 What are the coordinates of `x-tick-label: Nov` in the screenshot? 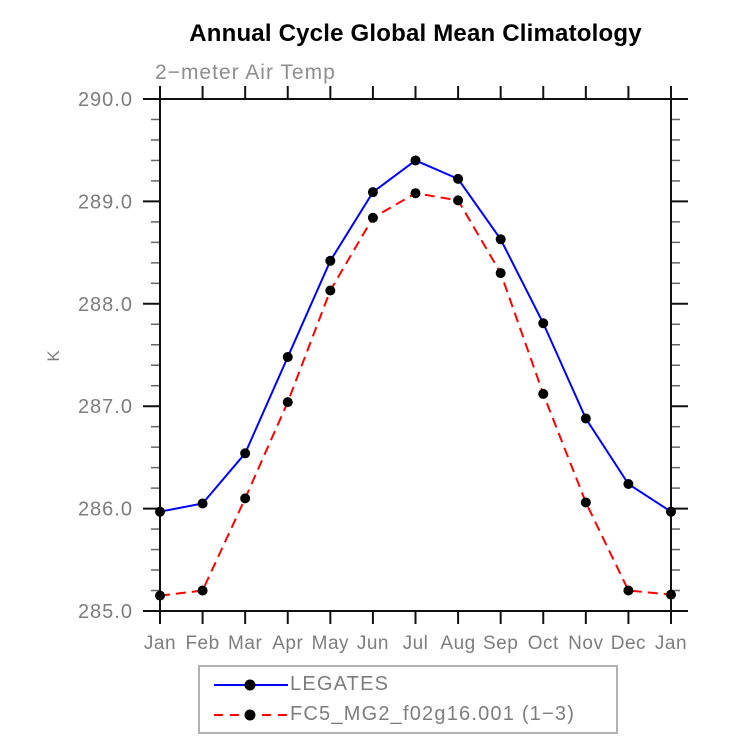 It's located at (585, 643).